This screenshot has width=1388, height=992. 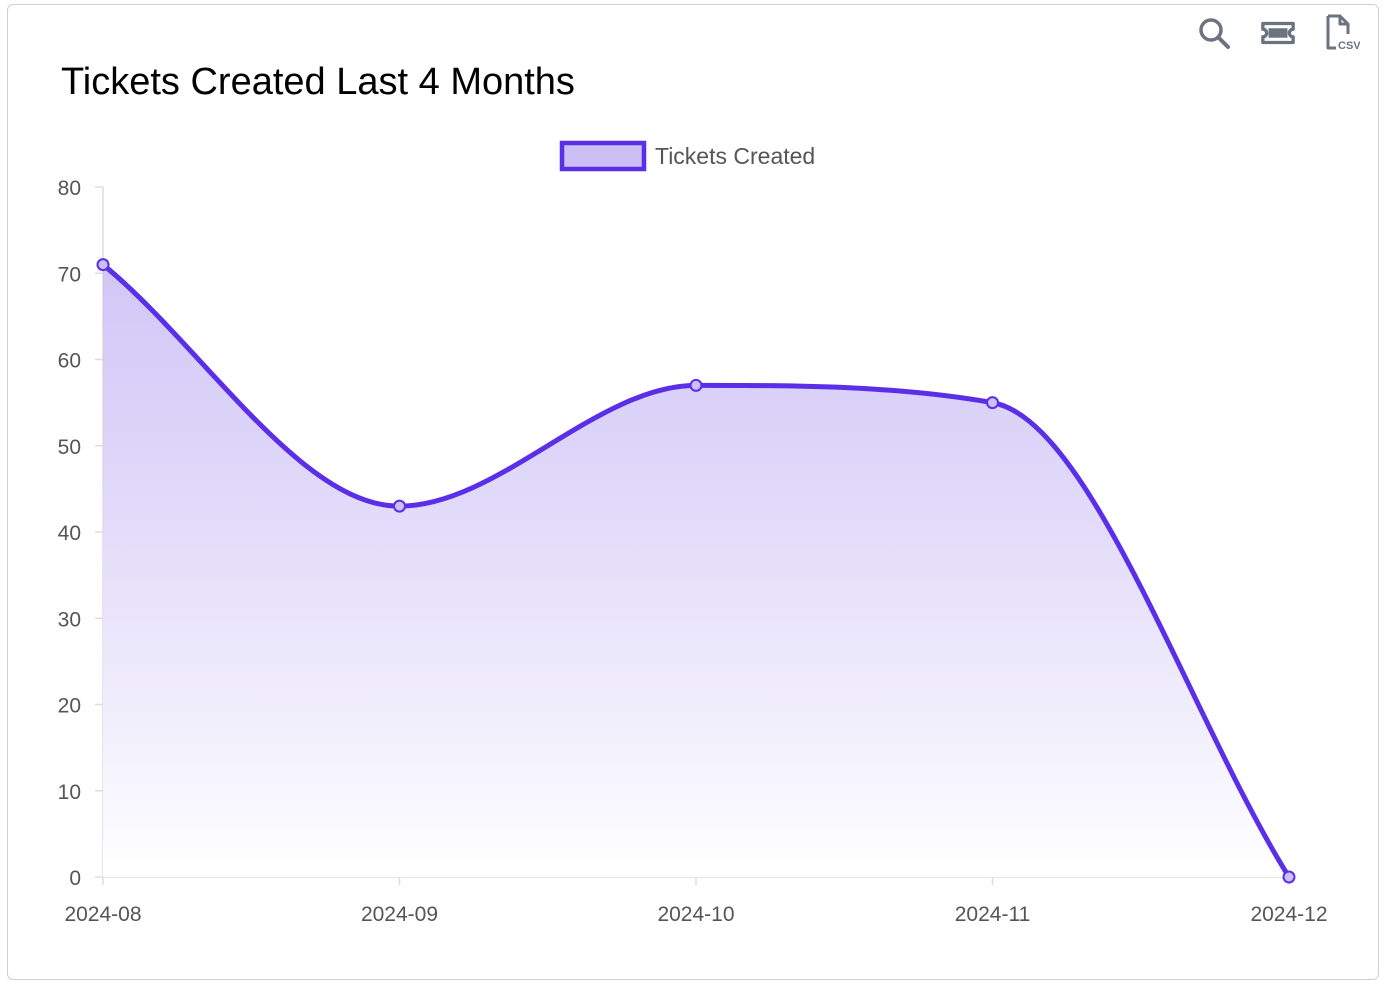 What do you see at coordinates (399, 914) in the screenshot?
I see `x-tick-label: 2024-09` at bounding box center [399, 914].